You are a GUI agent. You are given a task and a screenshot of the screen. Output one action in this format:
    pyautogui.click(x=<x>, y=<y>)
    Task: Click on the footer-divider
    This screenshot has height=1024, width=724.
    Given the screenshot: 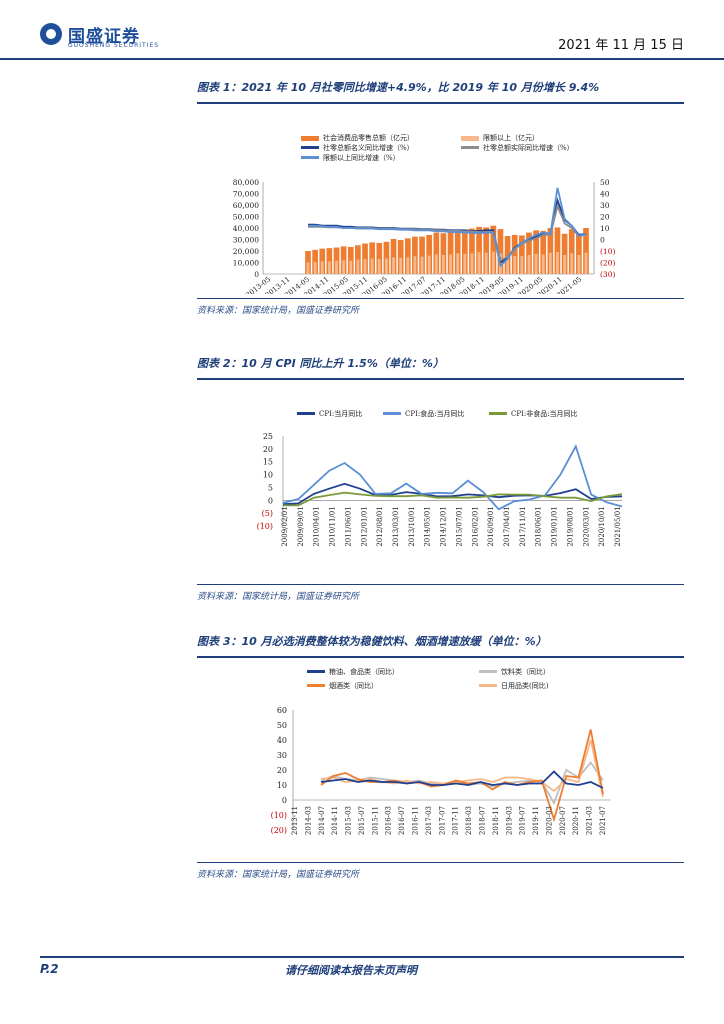 What is the action you would take?
    pyautogui.click(x=362, y=957)
    